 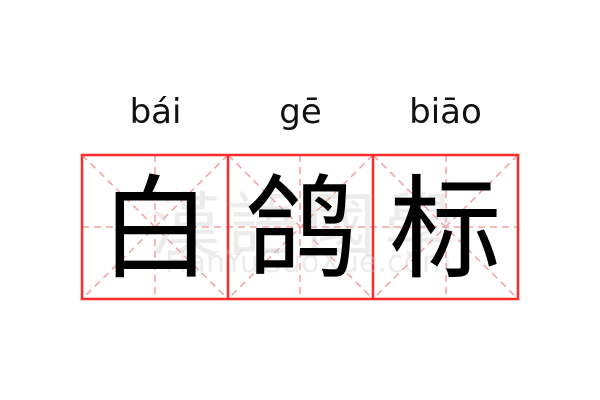 What do you see at coordinates (155, 112) in the screenshot?
I see `pinyin-1: bái` at bounding box center [155, 112].